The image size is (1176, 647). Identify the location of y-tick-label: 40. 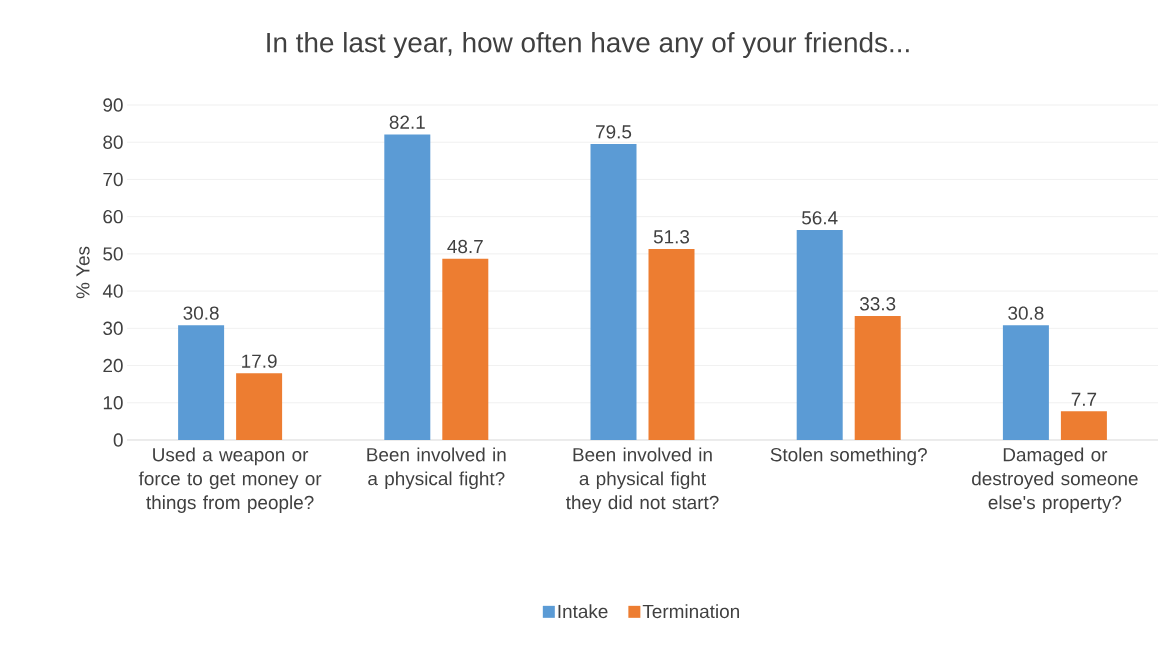
(112, 291).